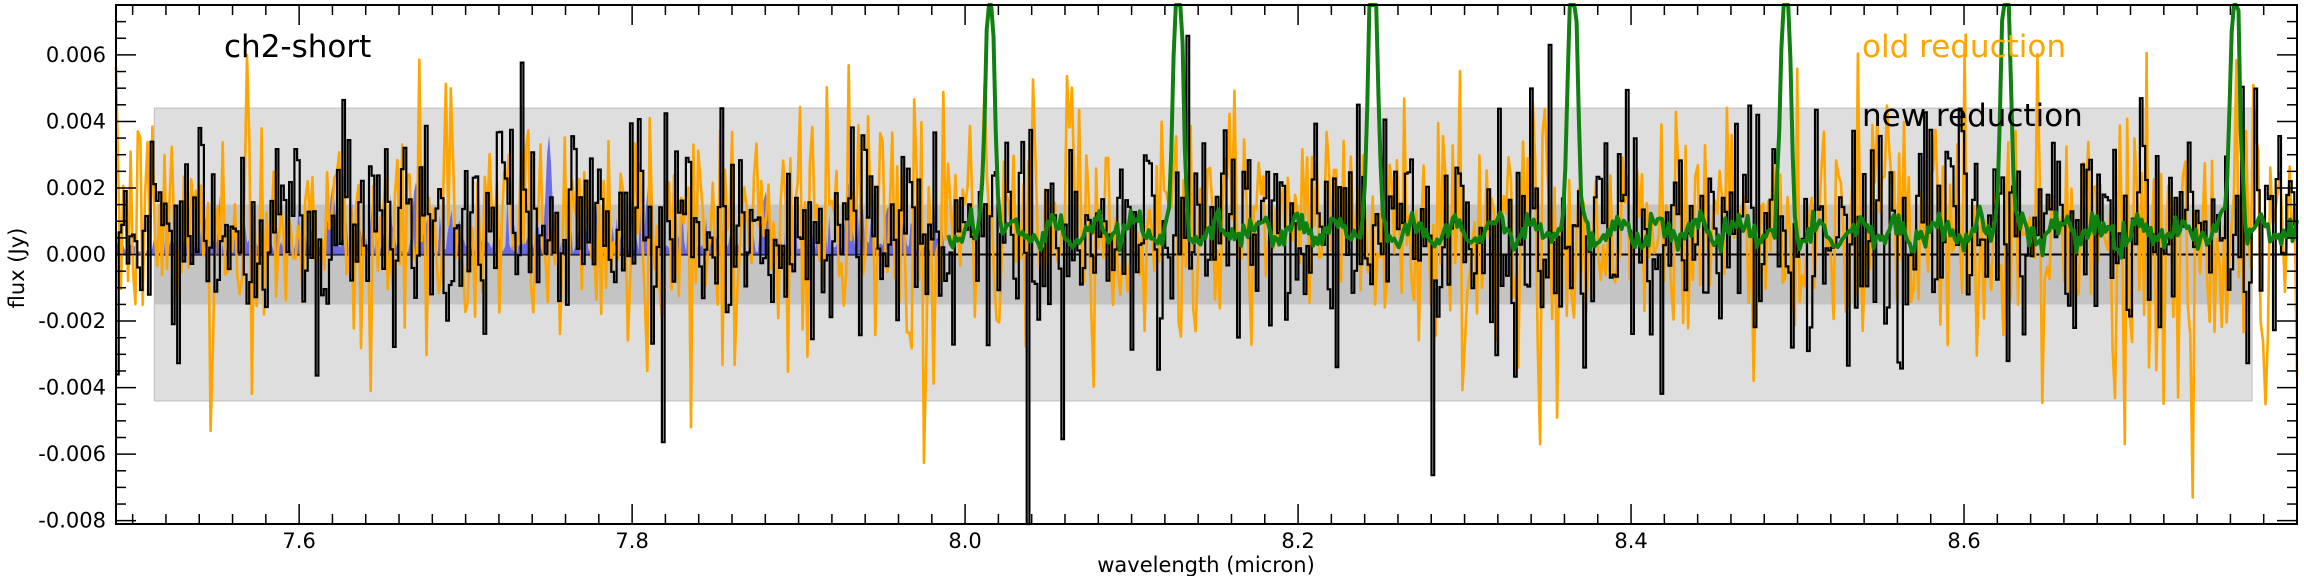 The height and width of the screenshot is (576, 2304). What do you see at coordinates (297, 47) in the screenshot?
I see `panel-title: ch2-short` at bounding box center [297, 47].